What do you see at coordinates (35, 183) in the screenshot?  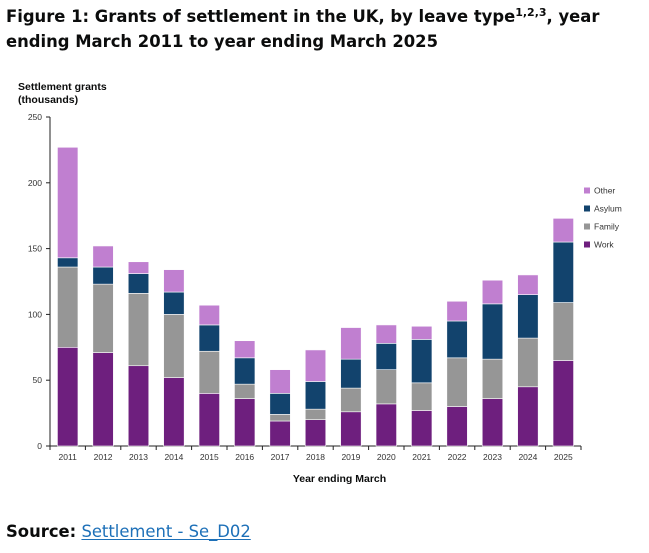 I see `y-tick-label: 200` at bounding box center [35, 183].